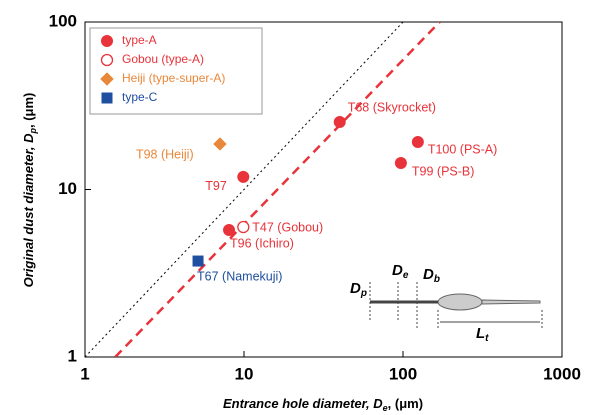 The image size is (590, 415). I want to click on y-tick-label: 1, so click(72, 355).